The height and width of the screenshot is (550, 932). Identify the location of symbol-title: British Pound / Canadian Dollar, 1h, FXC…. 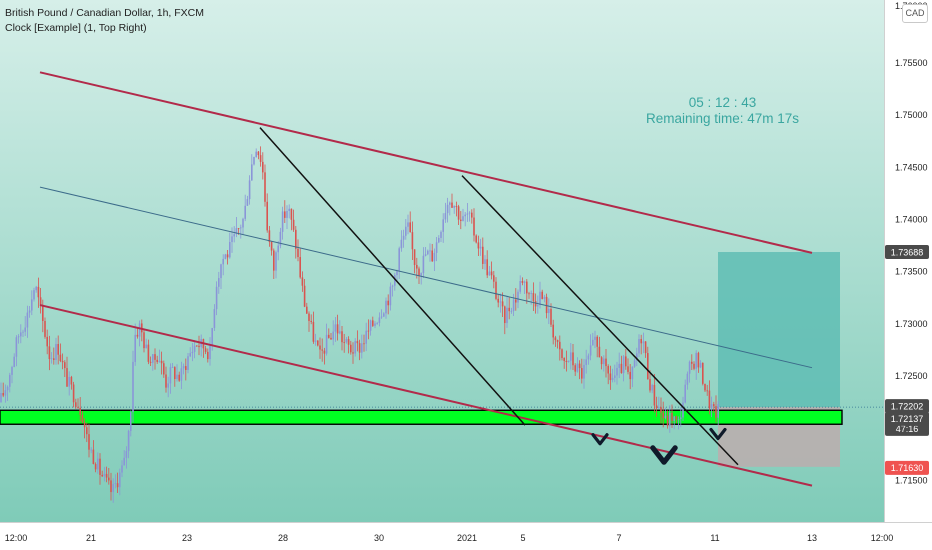
(105, 13).